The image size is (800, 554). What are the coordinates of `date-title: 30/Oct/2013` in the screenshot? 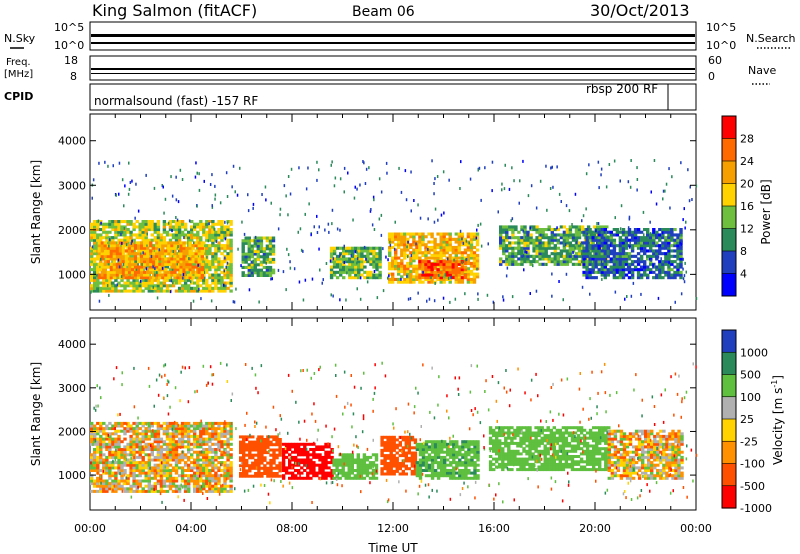 It's located at (640, 10).